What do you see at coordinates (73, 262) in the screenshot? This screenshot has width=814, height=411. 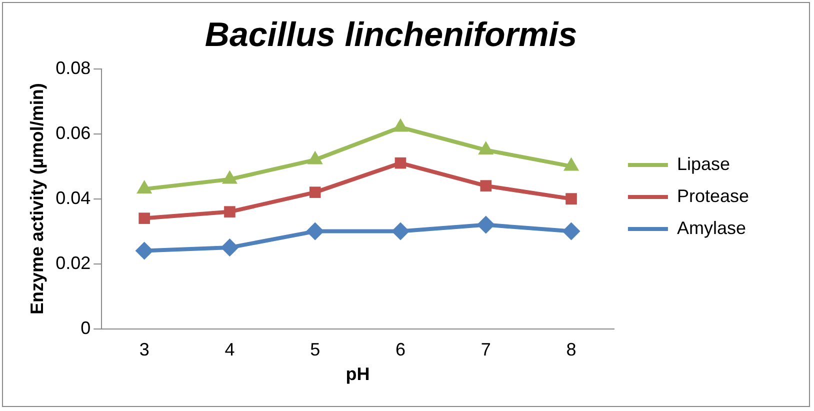 I see `y-tick-label: 0.02` at bounding box center [73, 262].